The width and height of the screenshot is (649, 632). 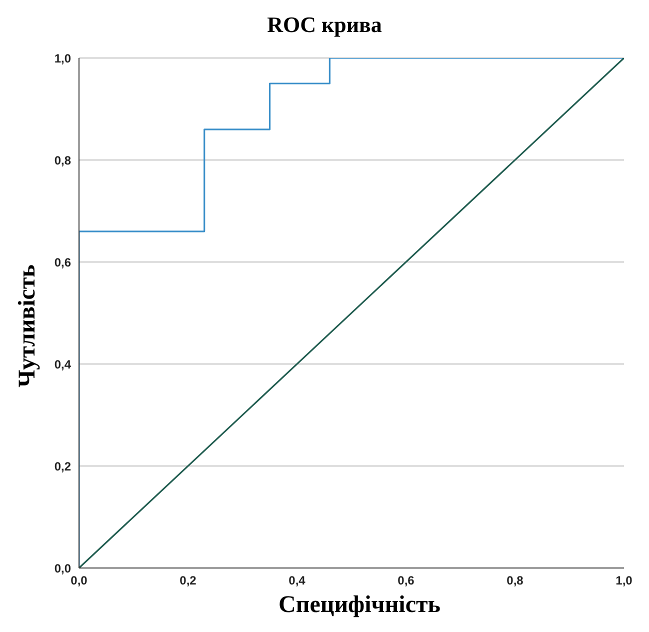 I want to click on x-tick-label: 0,0, so click(x=79, y=581).